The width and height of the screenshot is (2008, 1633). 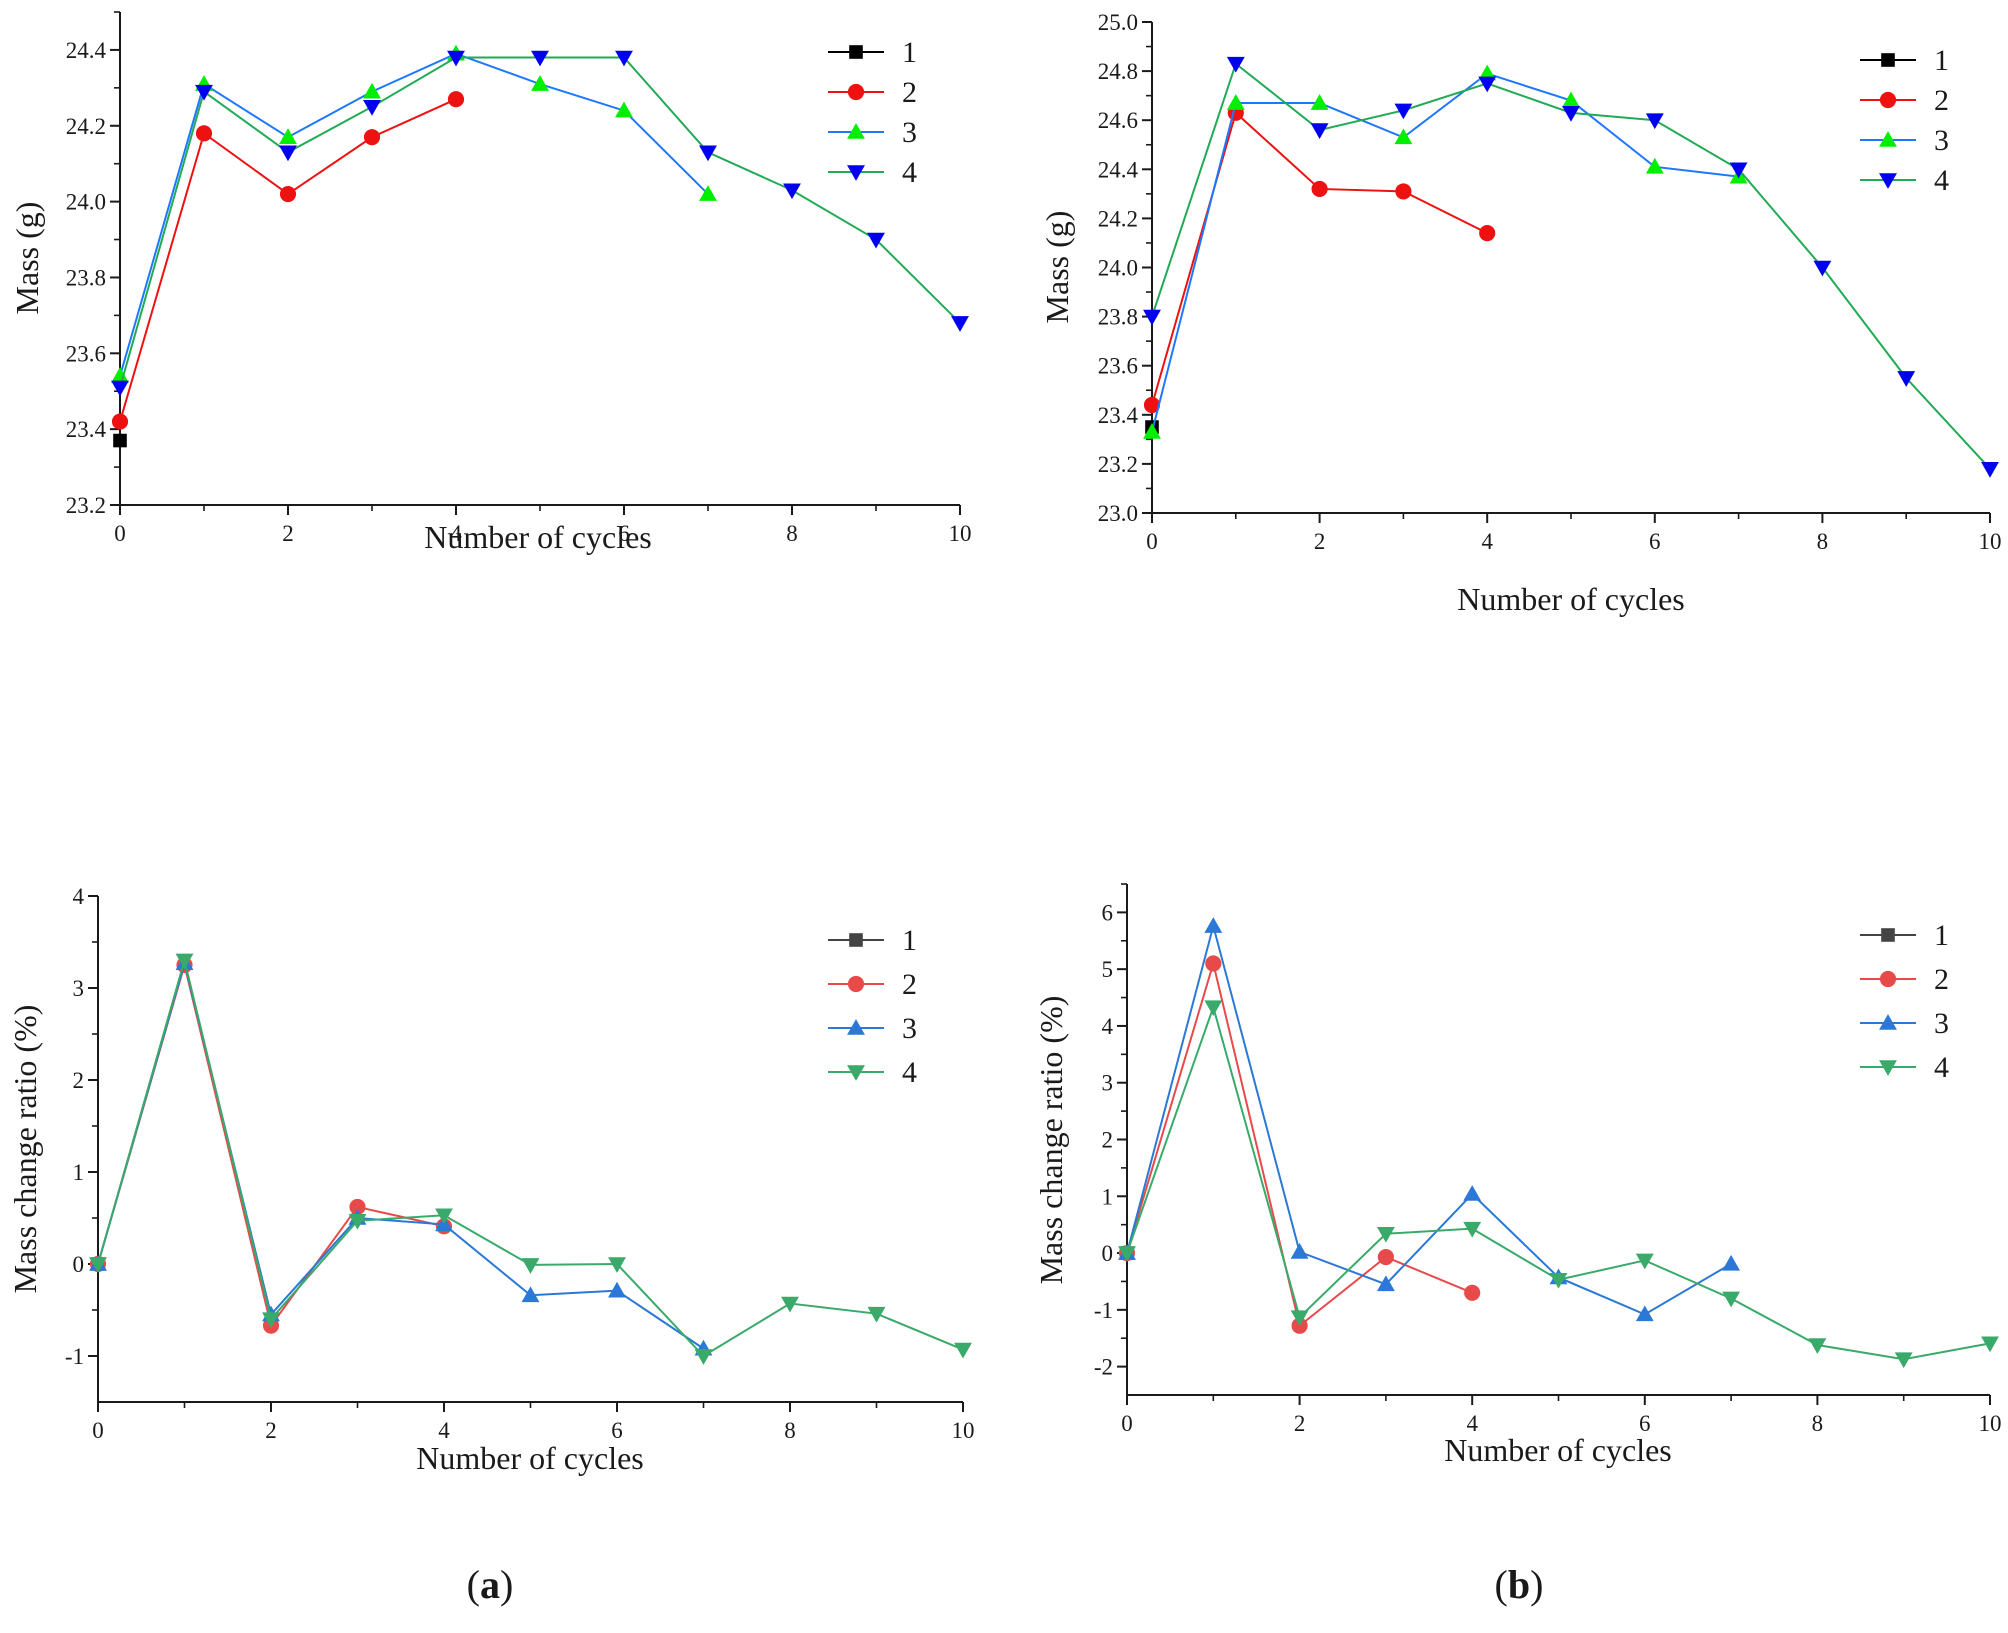 What do you see at coordinates (1108, 1253) in the screenshot?
I see `y-tick-label: 0` at bounding box center [1108, 1253].